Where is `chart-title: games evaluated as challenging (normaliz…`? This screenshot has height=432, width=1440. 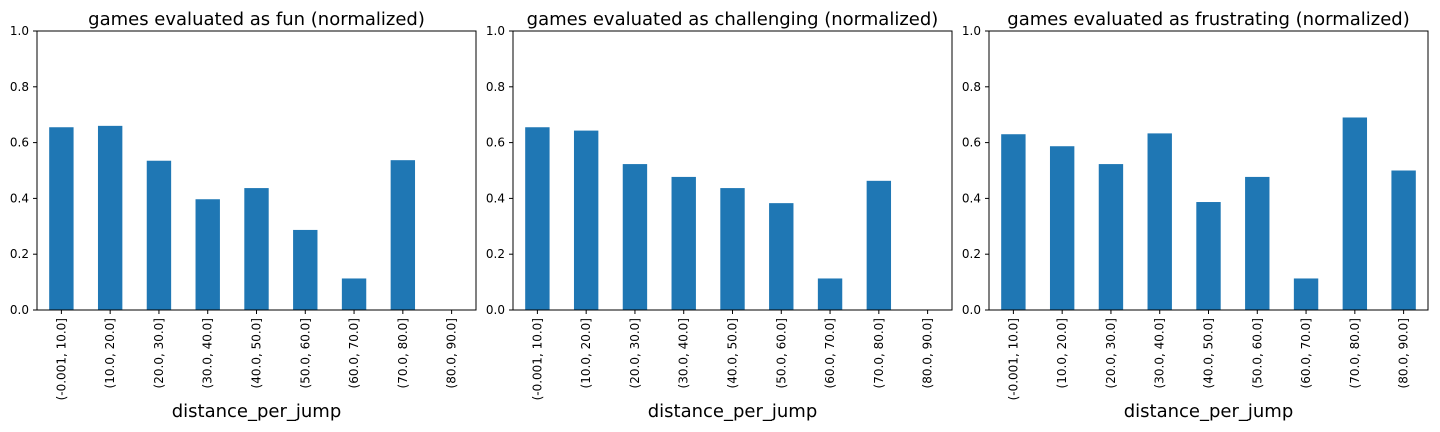 chart-title: games evaluated as challenging (normaliz… is located at coordinates (733, 19).